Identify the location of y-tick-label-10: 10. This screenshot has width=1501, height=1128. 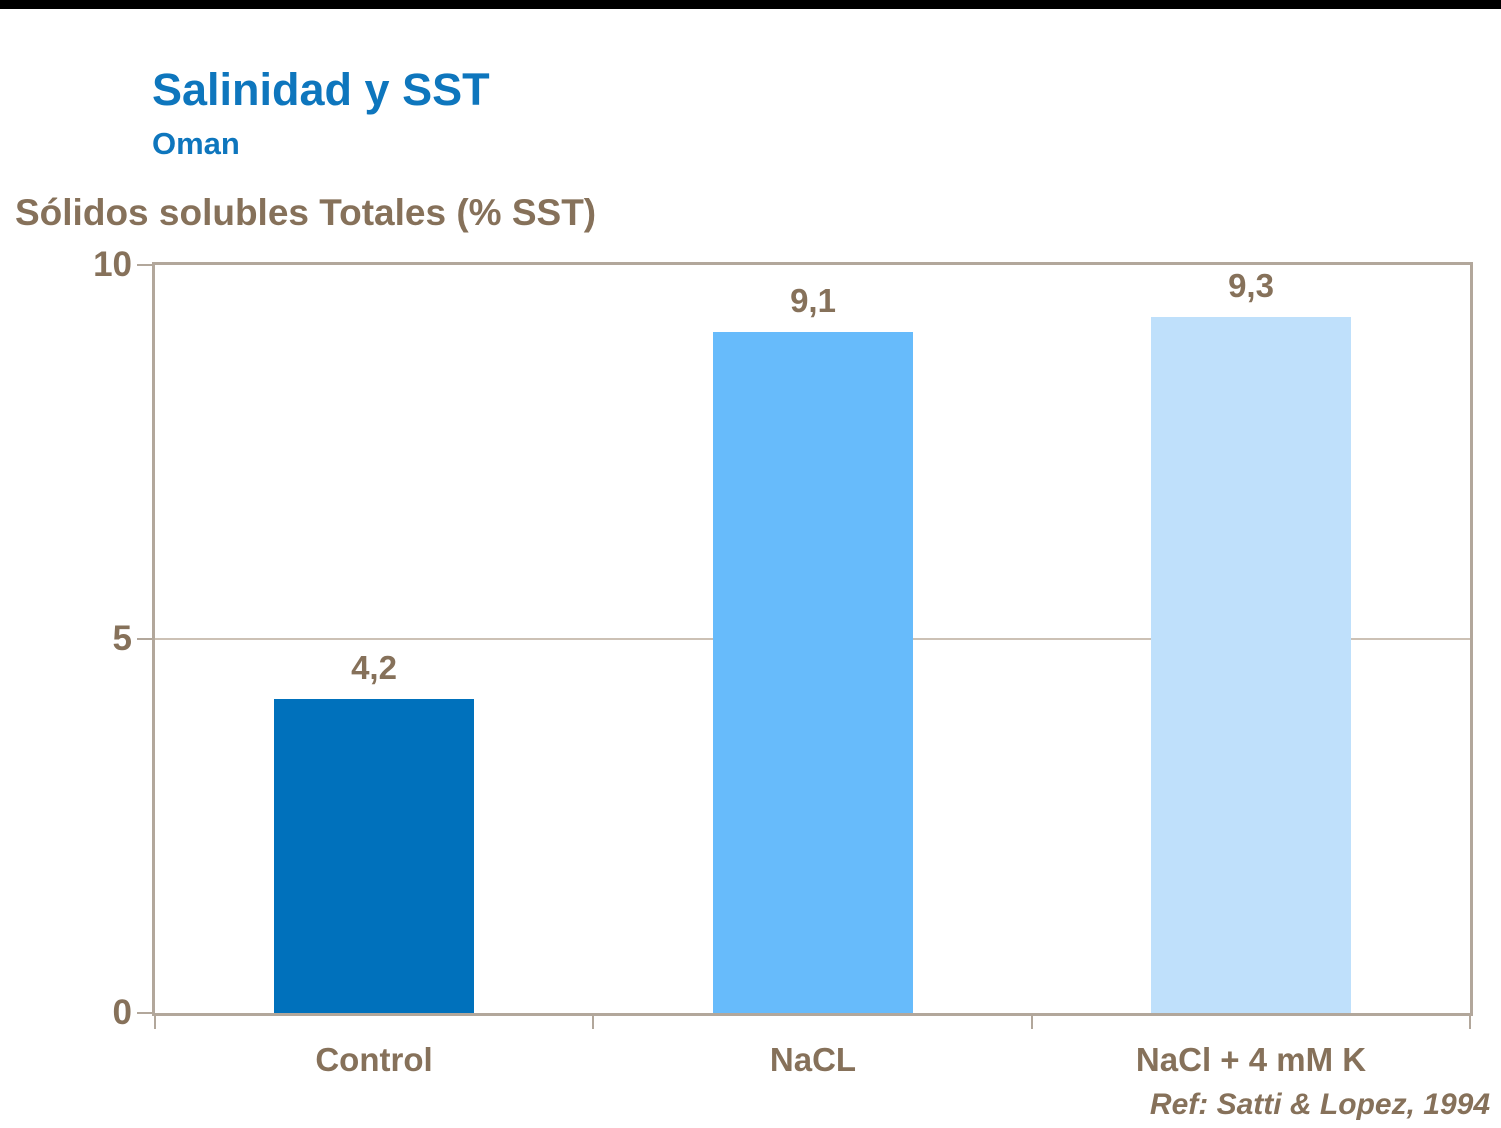
(112, 264).